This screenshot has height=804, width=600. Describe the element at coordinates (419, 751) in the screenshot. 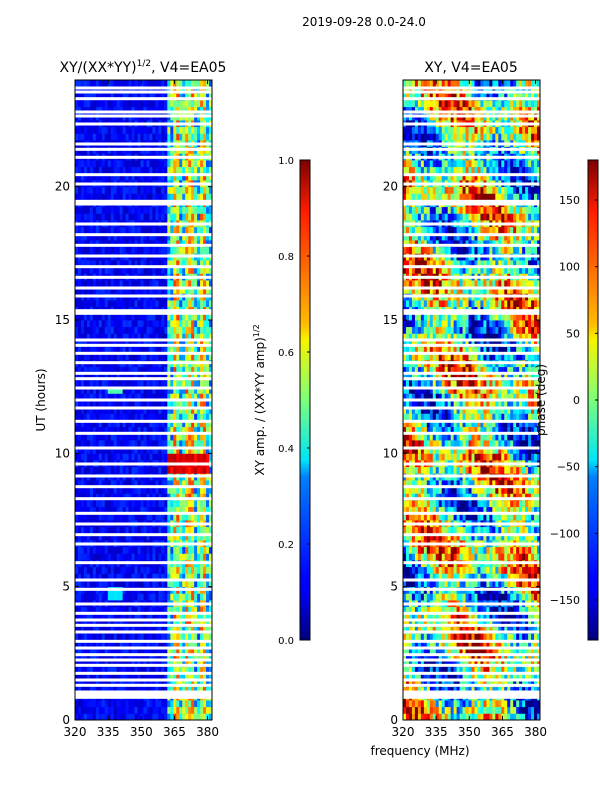

I see `x-axis-label: frequency (MHz)` at that location.